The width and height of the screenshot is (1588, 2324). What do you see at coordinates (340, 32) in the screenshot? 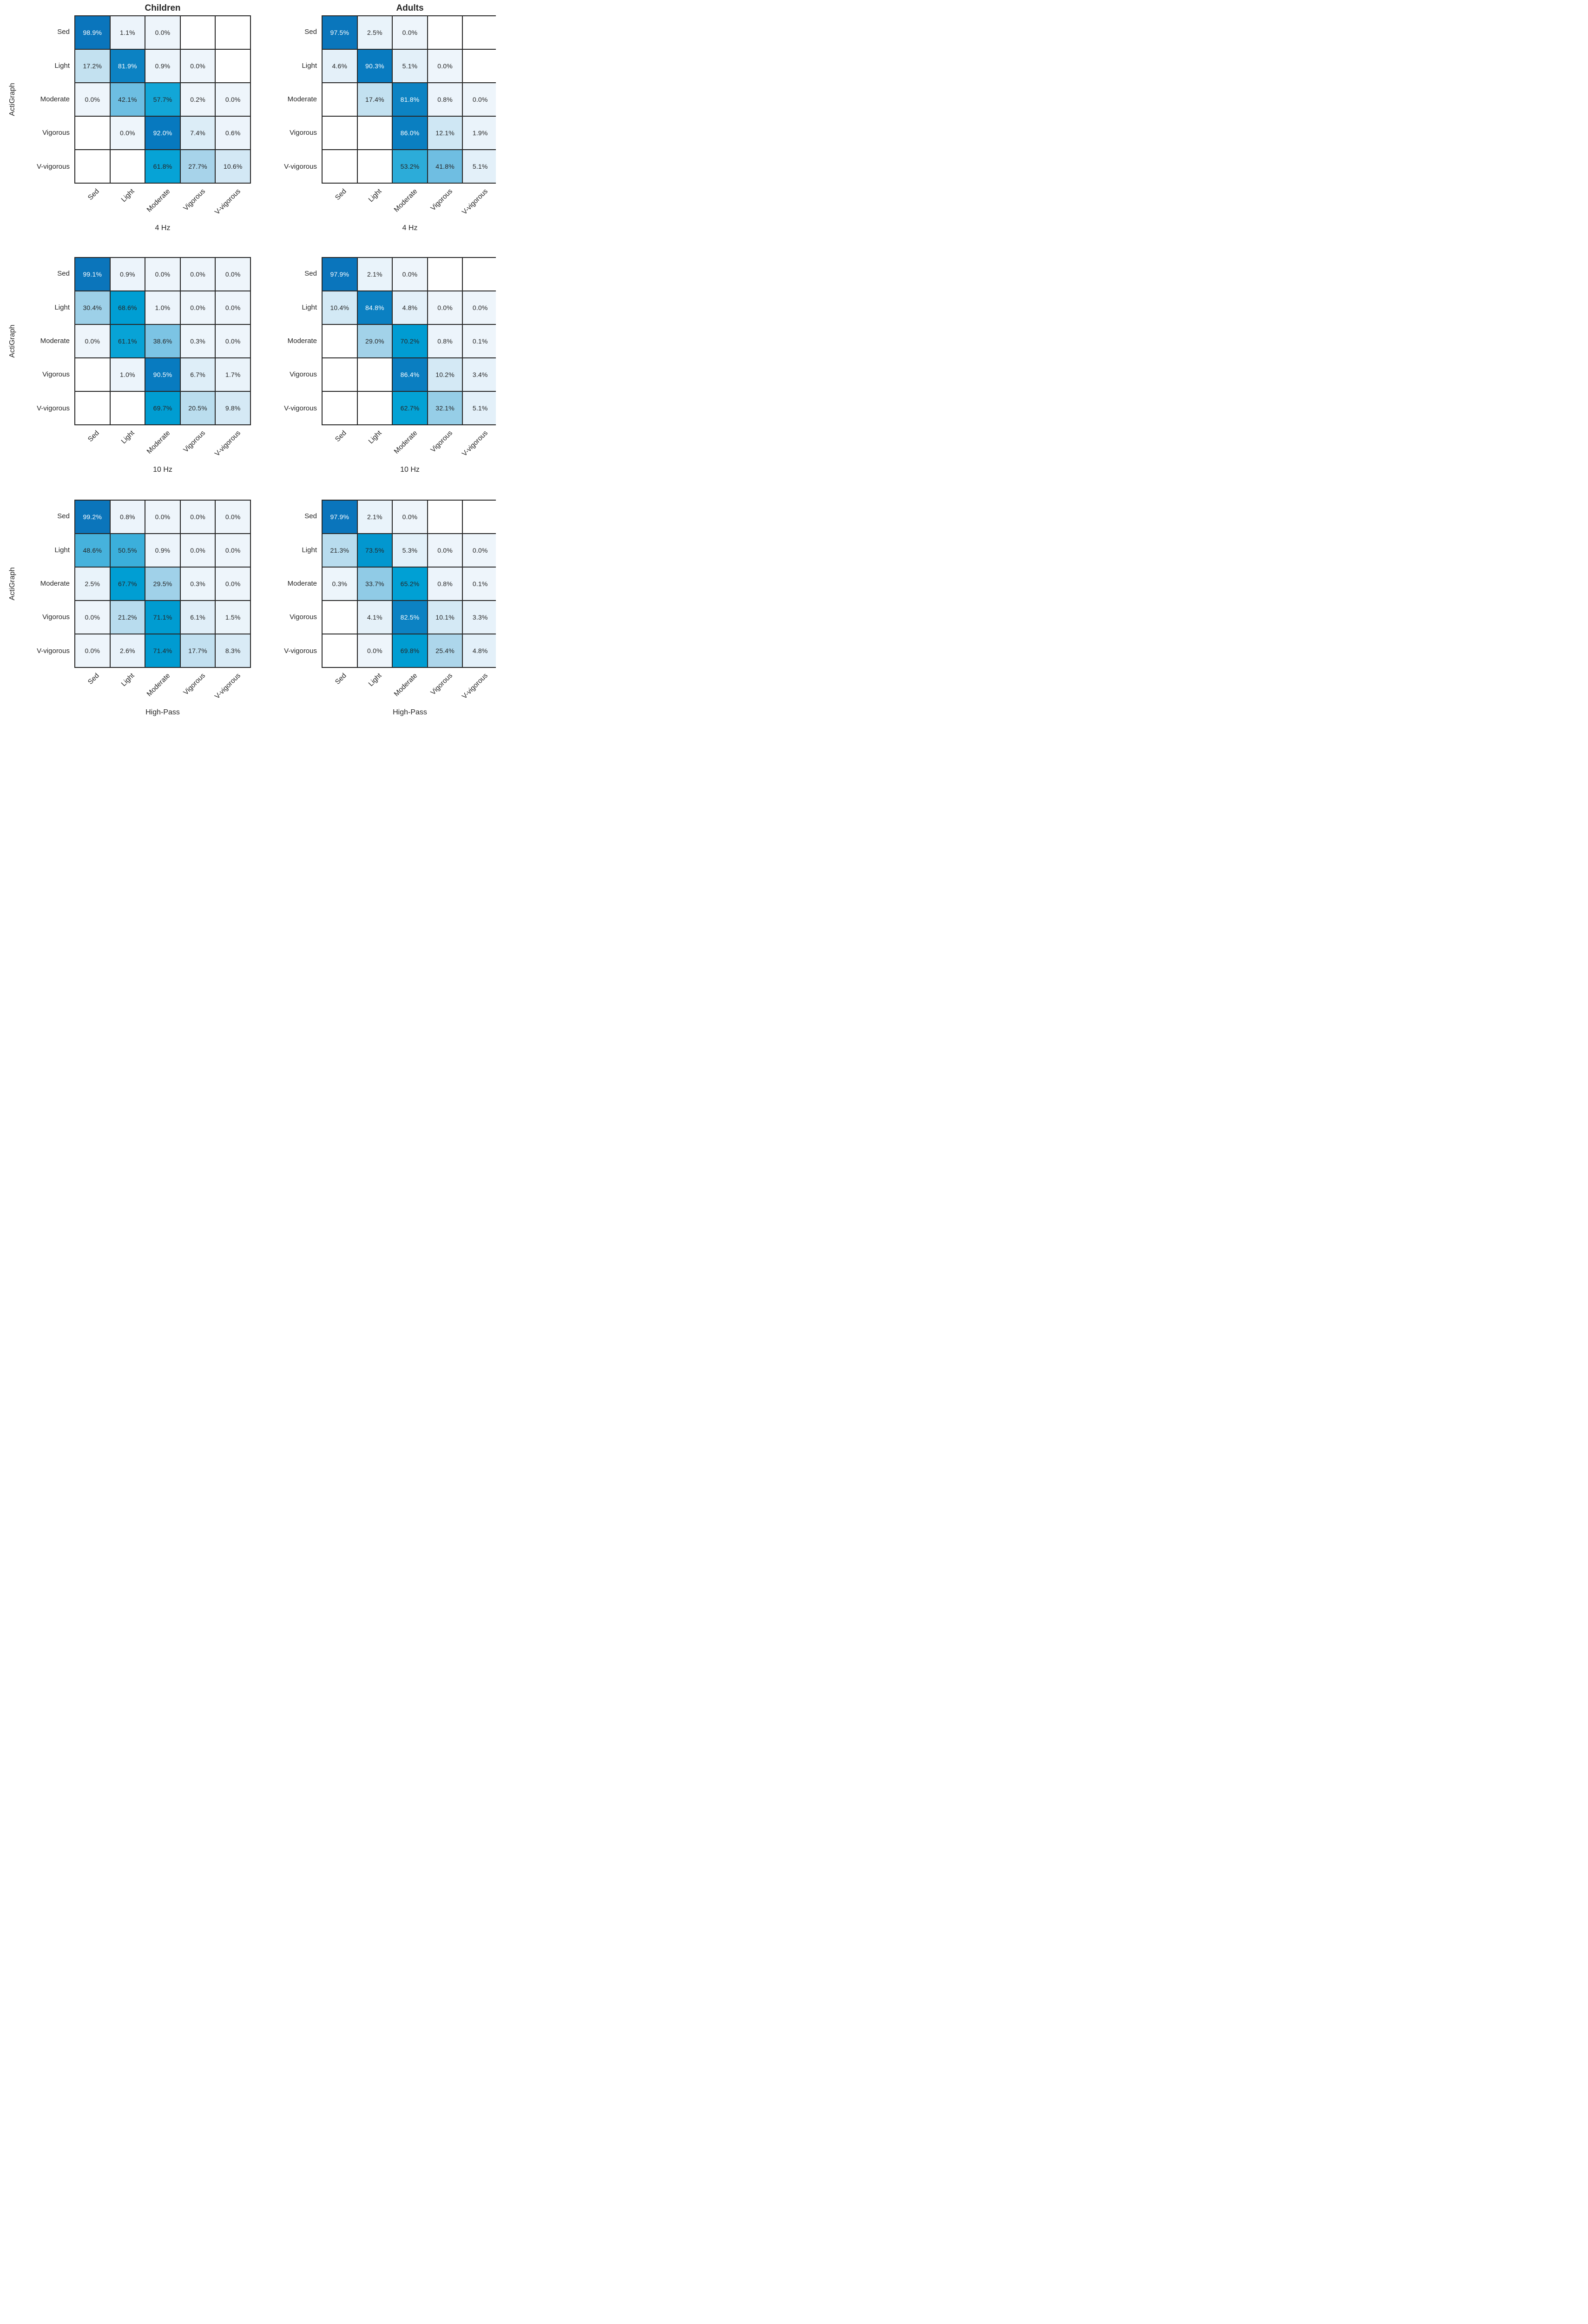
I see `matrix-cell: 97.5%` at bounding box center [340, 32].